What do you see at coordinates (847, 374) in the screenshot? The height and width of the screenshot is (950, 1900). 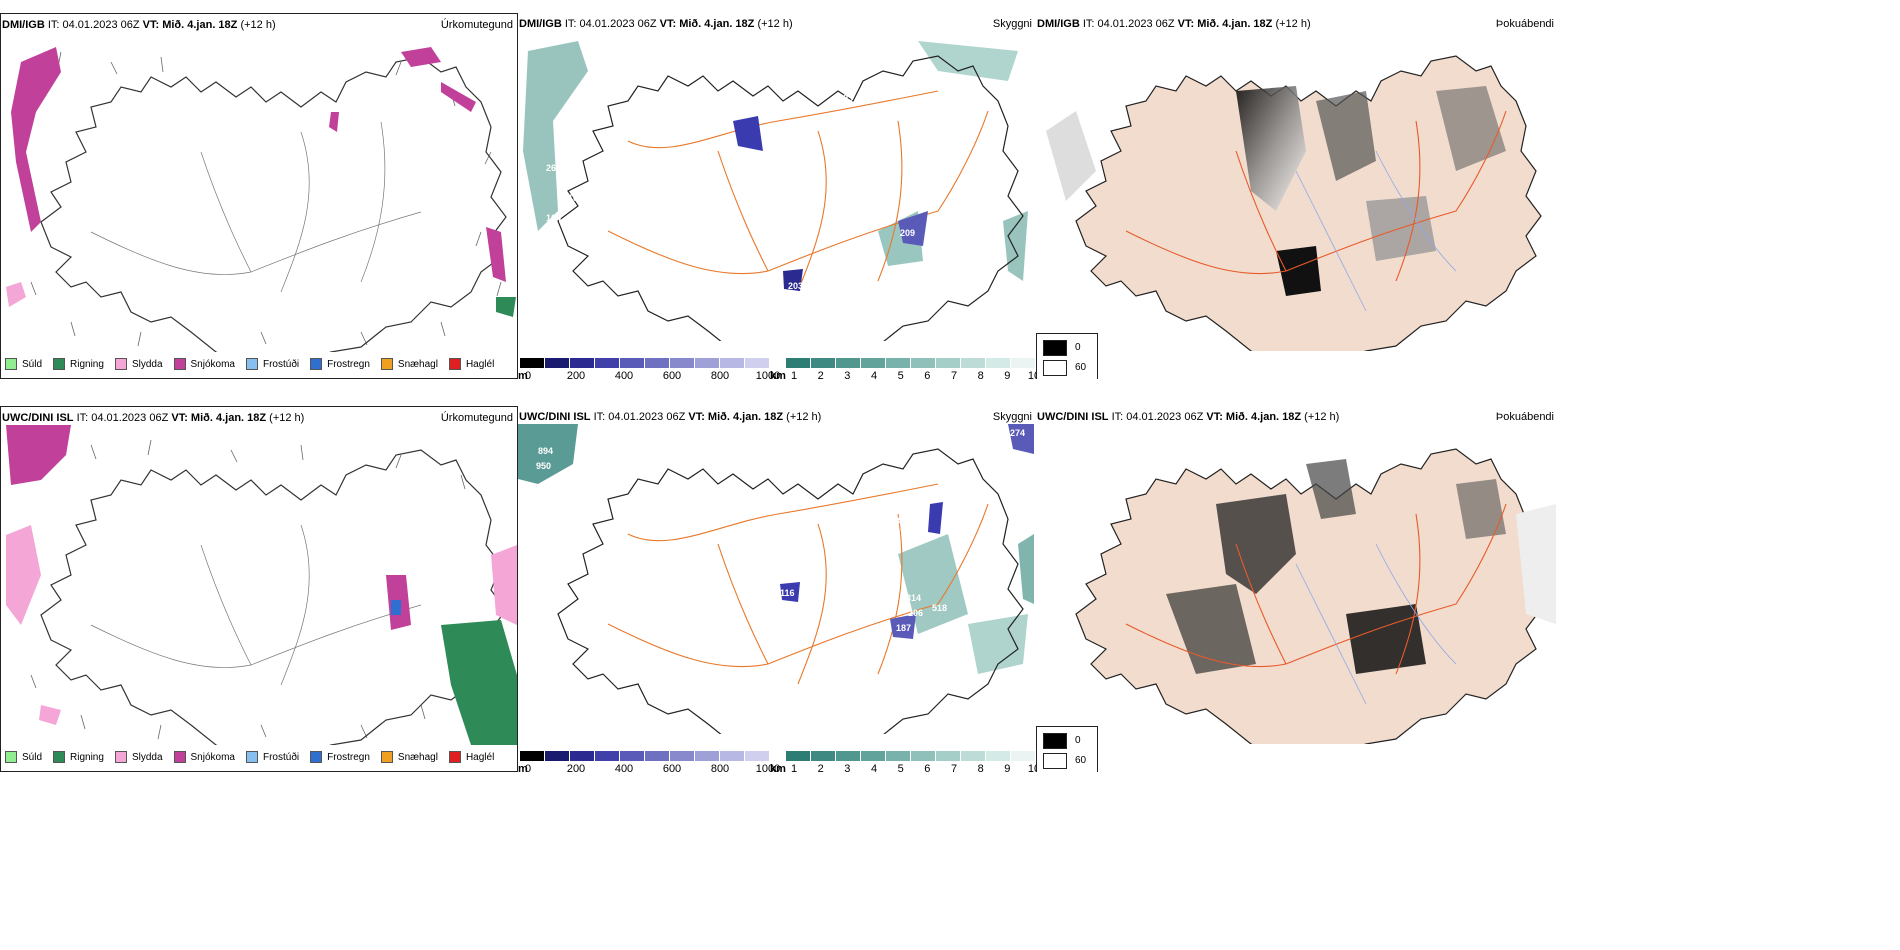 I see `colorbar-tick: 3` at bounding box center [847, 374].